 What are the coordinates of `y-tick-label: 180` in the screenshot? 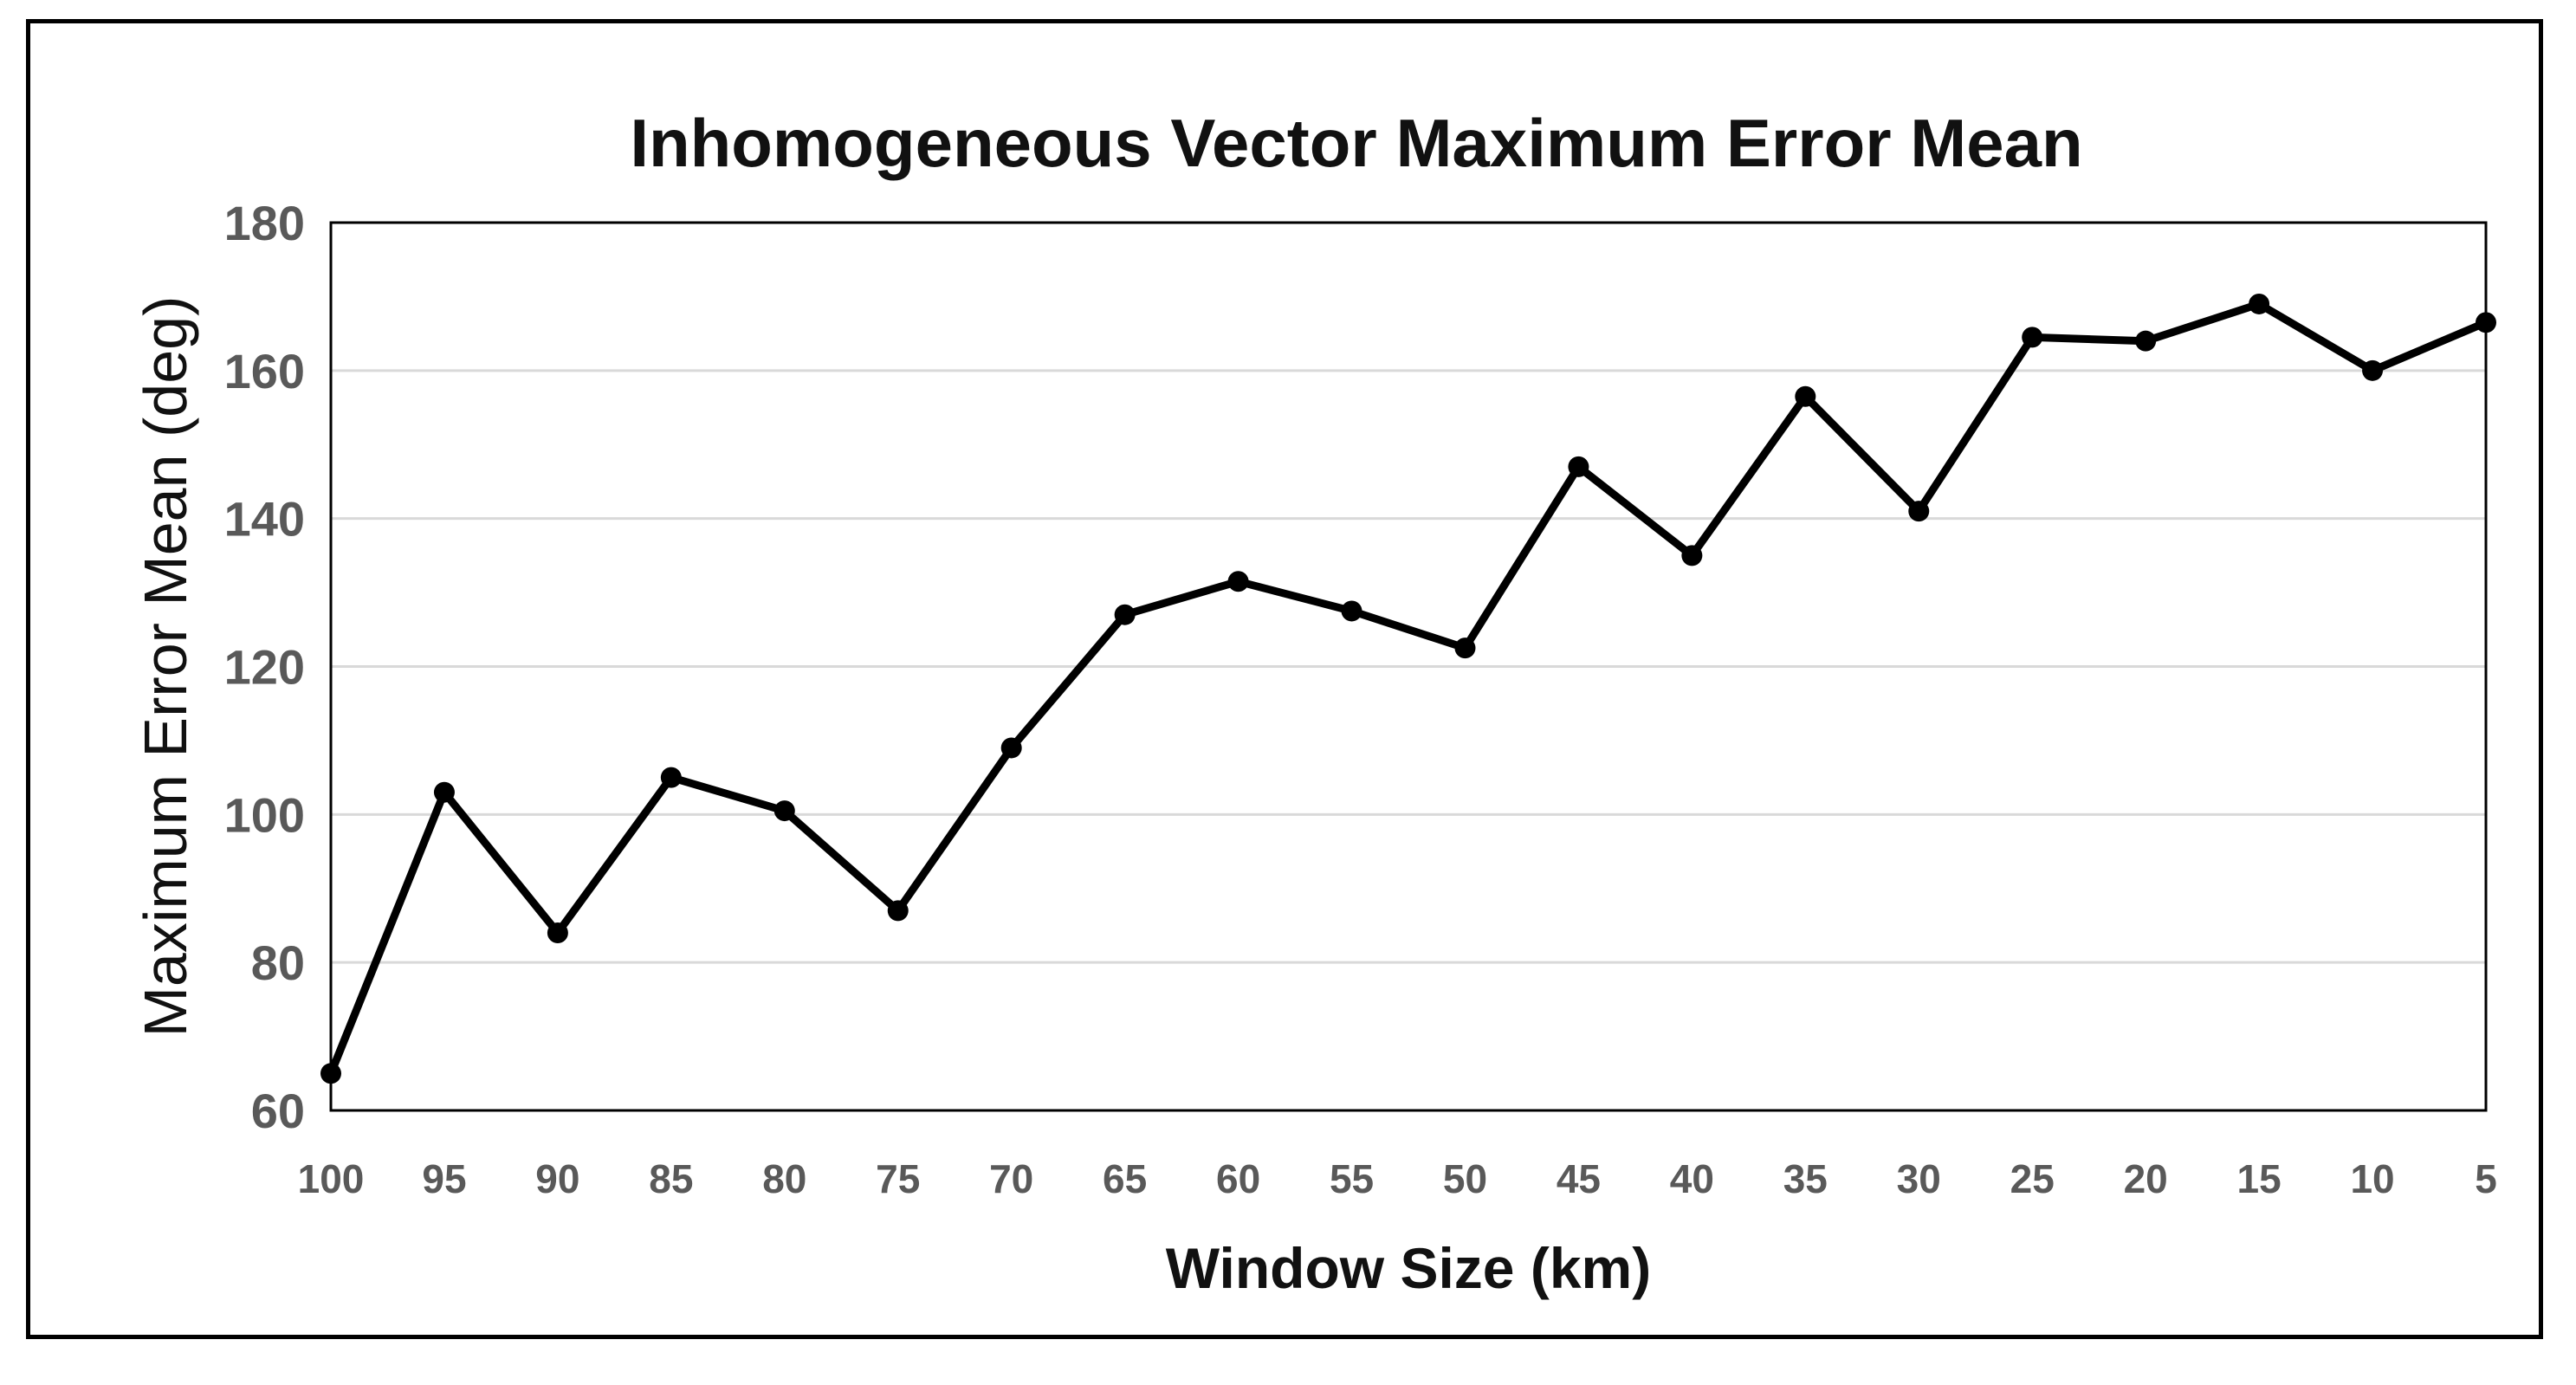 It's located at (264, 223).